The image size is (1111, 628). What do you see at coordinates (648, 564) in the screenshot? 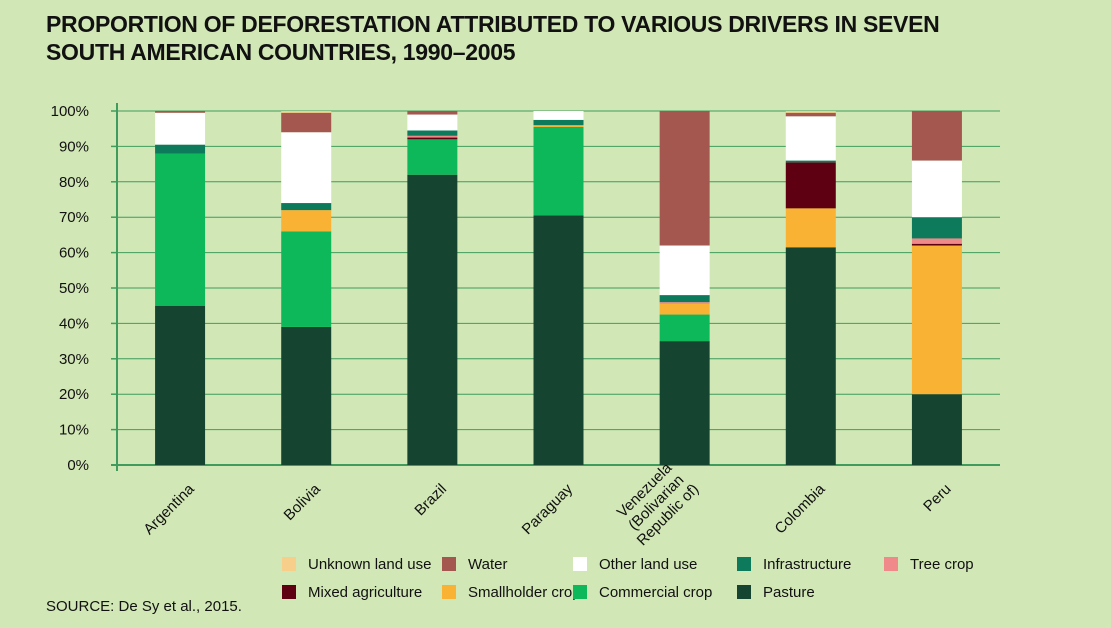
I see `legend-label: Other land use` at bounding box center [648, 564].